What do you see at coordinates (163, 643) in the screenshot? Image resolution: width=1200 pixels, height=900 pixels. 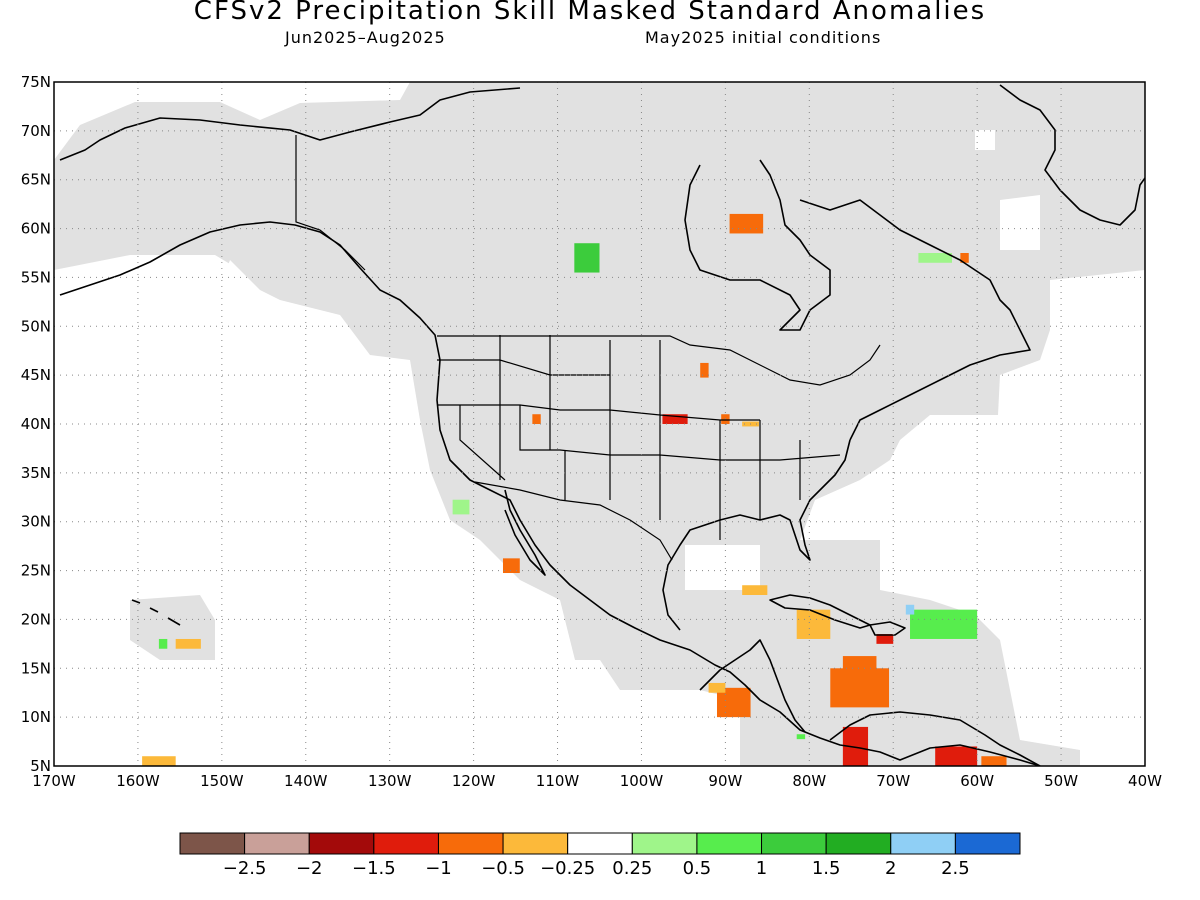 I see `anomaly-hawaii-green` at bounding box center [163, 643].